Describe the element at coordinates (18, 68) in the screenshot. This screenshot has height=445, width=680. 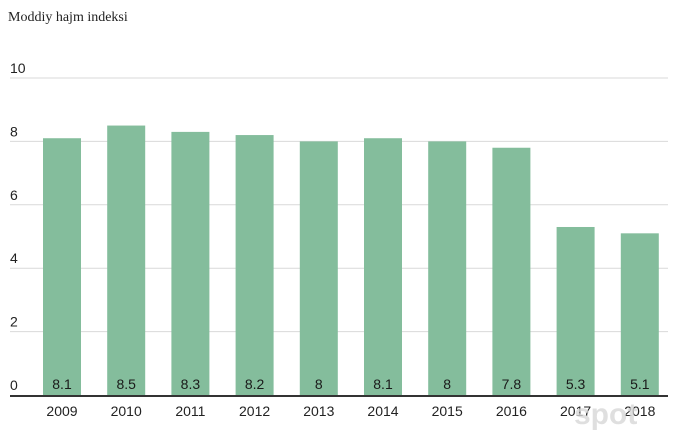
I see `y-tick-label: 10` at that location.